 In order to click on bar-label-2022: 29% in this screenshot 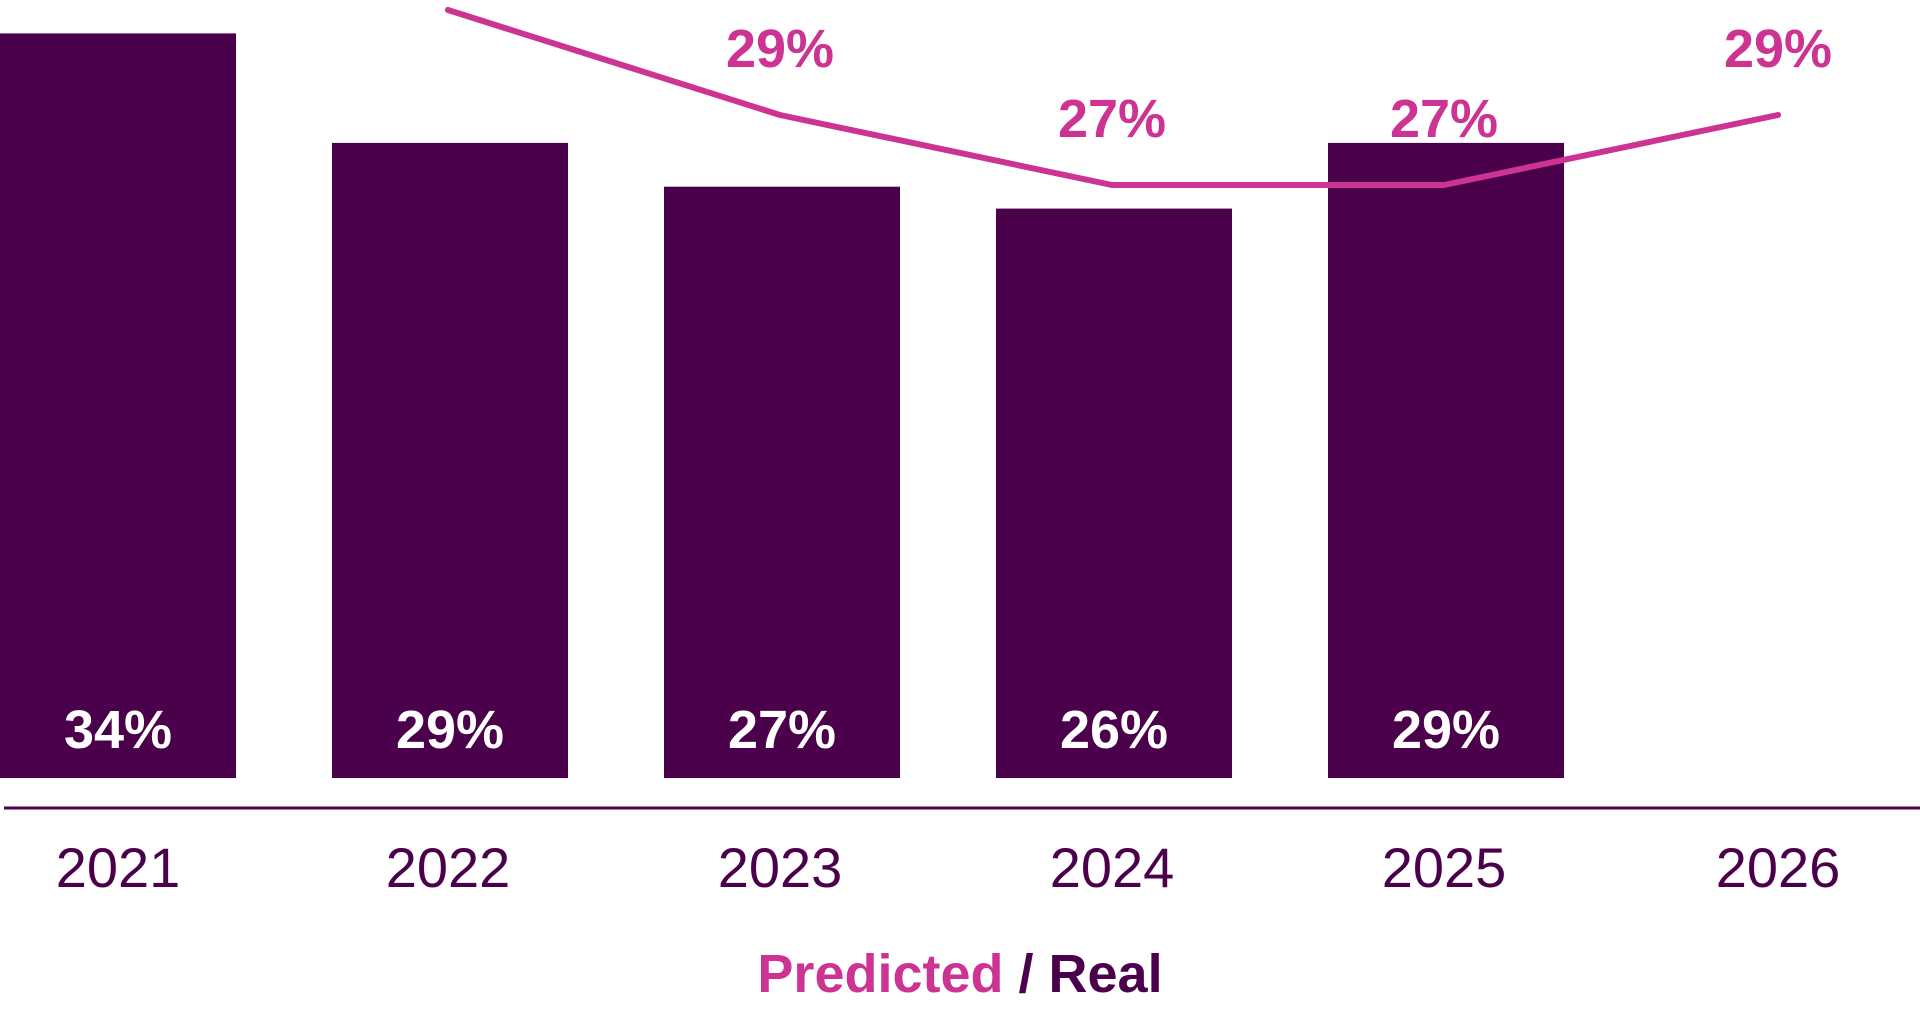, I will do `click(450, 730)`.